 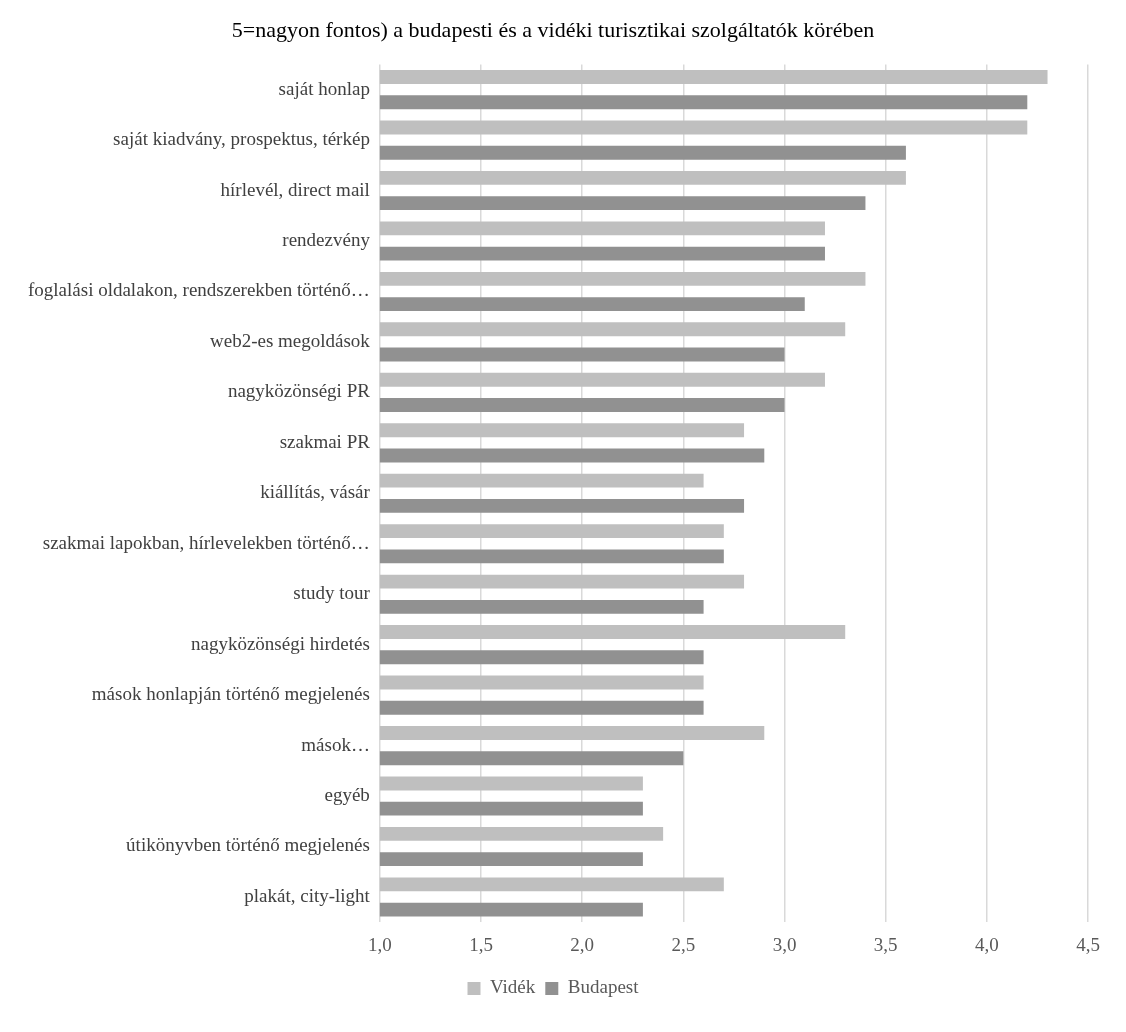 I want to click on y-tick-label: rendezvény, so click(x=326, y=239).